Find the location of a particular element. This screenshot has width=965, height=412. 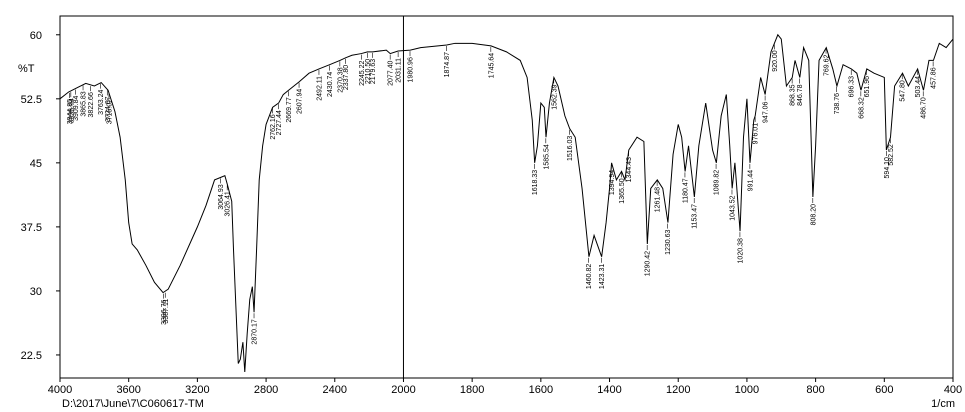

peak-label: 2370.38 is located at coordinates (340, 79).